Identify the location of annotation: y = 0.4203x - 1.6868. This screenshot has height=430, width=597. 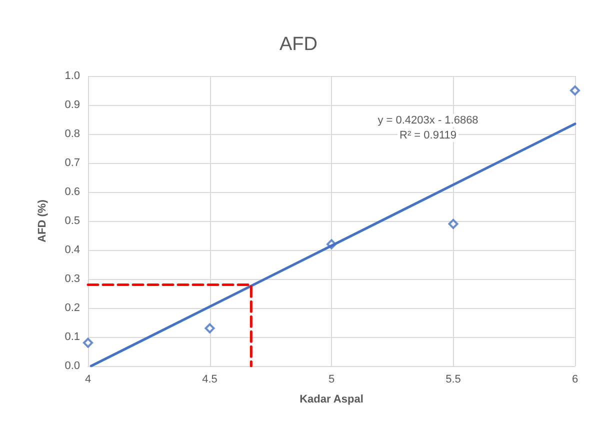
(428, 120).